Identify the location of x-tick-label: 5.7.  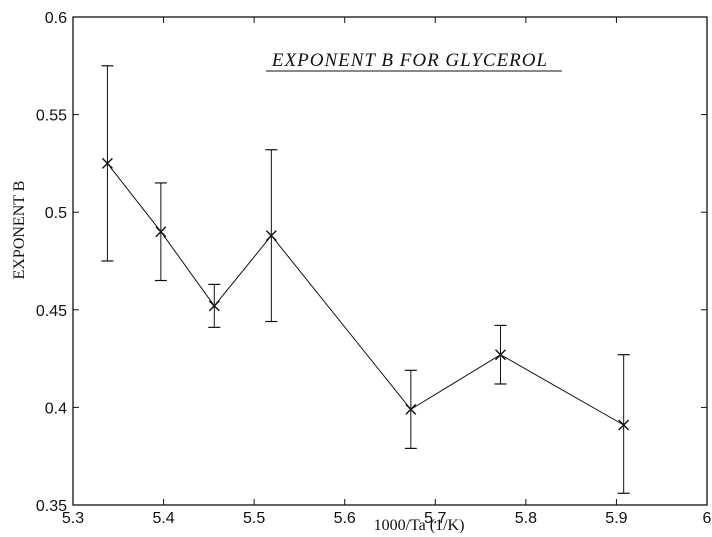
(435, 518).